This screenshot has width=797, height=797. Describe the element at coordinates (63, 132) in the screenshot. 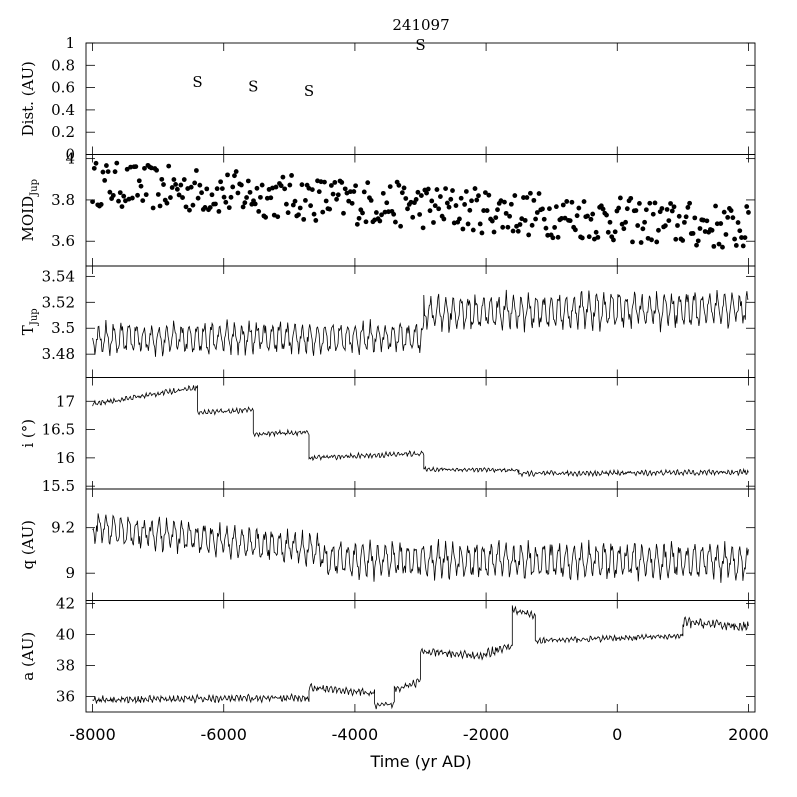

I see `ytick-label-dist: 0.2` at that location.